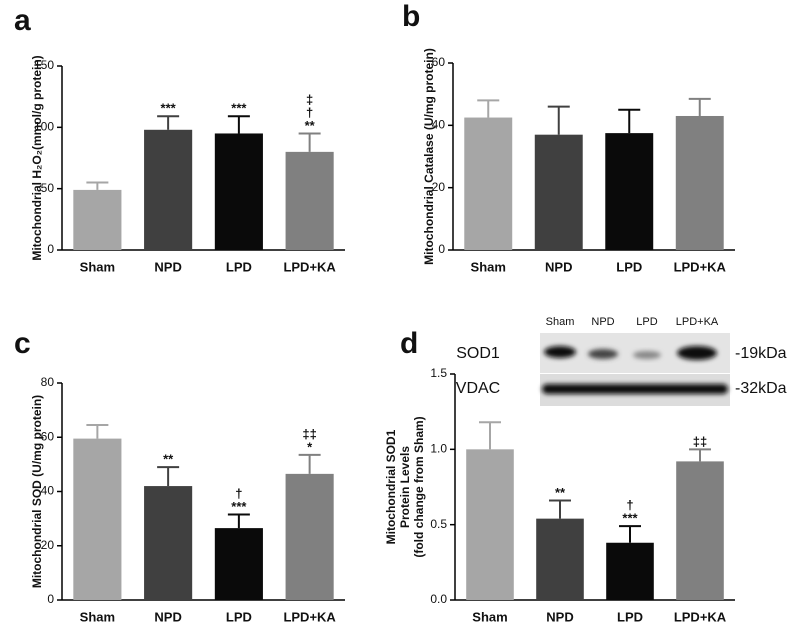 This screenshot has width=787, height=641. I want to click on y-axis-label: Mitochondrial SOD (U/mg protein), so click(37, 491).